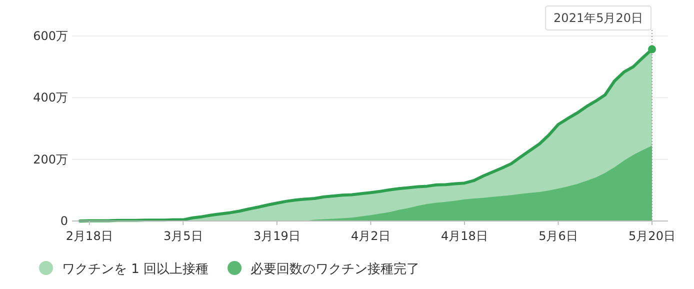  What do you see at coordinates (464, 236) in the screenshot?
I see `x-tick-label: 4月18日` at bounding box center [464, 236].